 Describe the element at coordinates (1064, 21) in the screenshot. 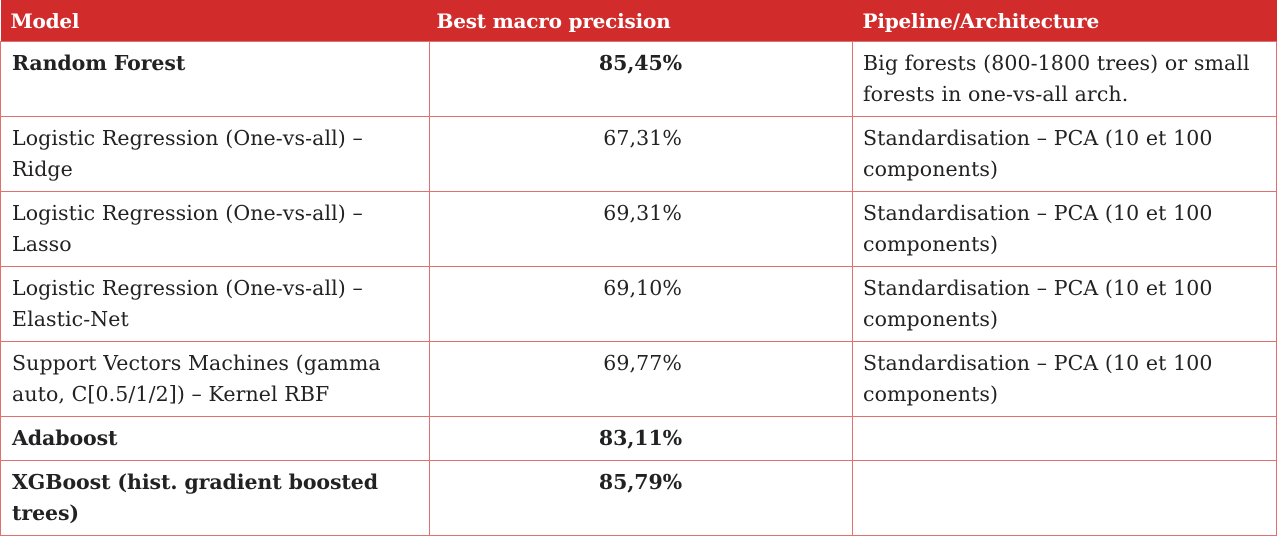

I see `header-pipeline: Pipeline/Architecture` at that location.